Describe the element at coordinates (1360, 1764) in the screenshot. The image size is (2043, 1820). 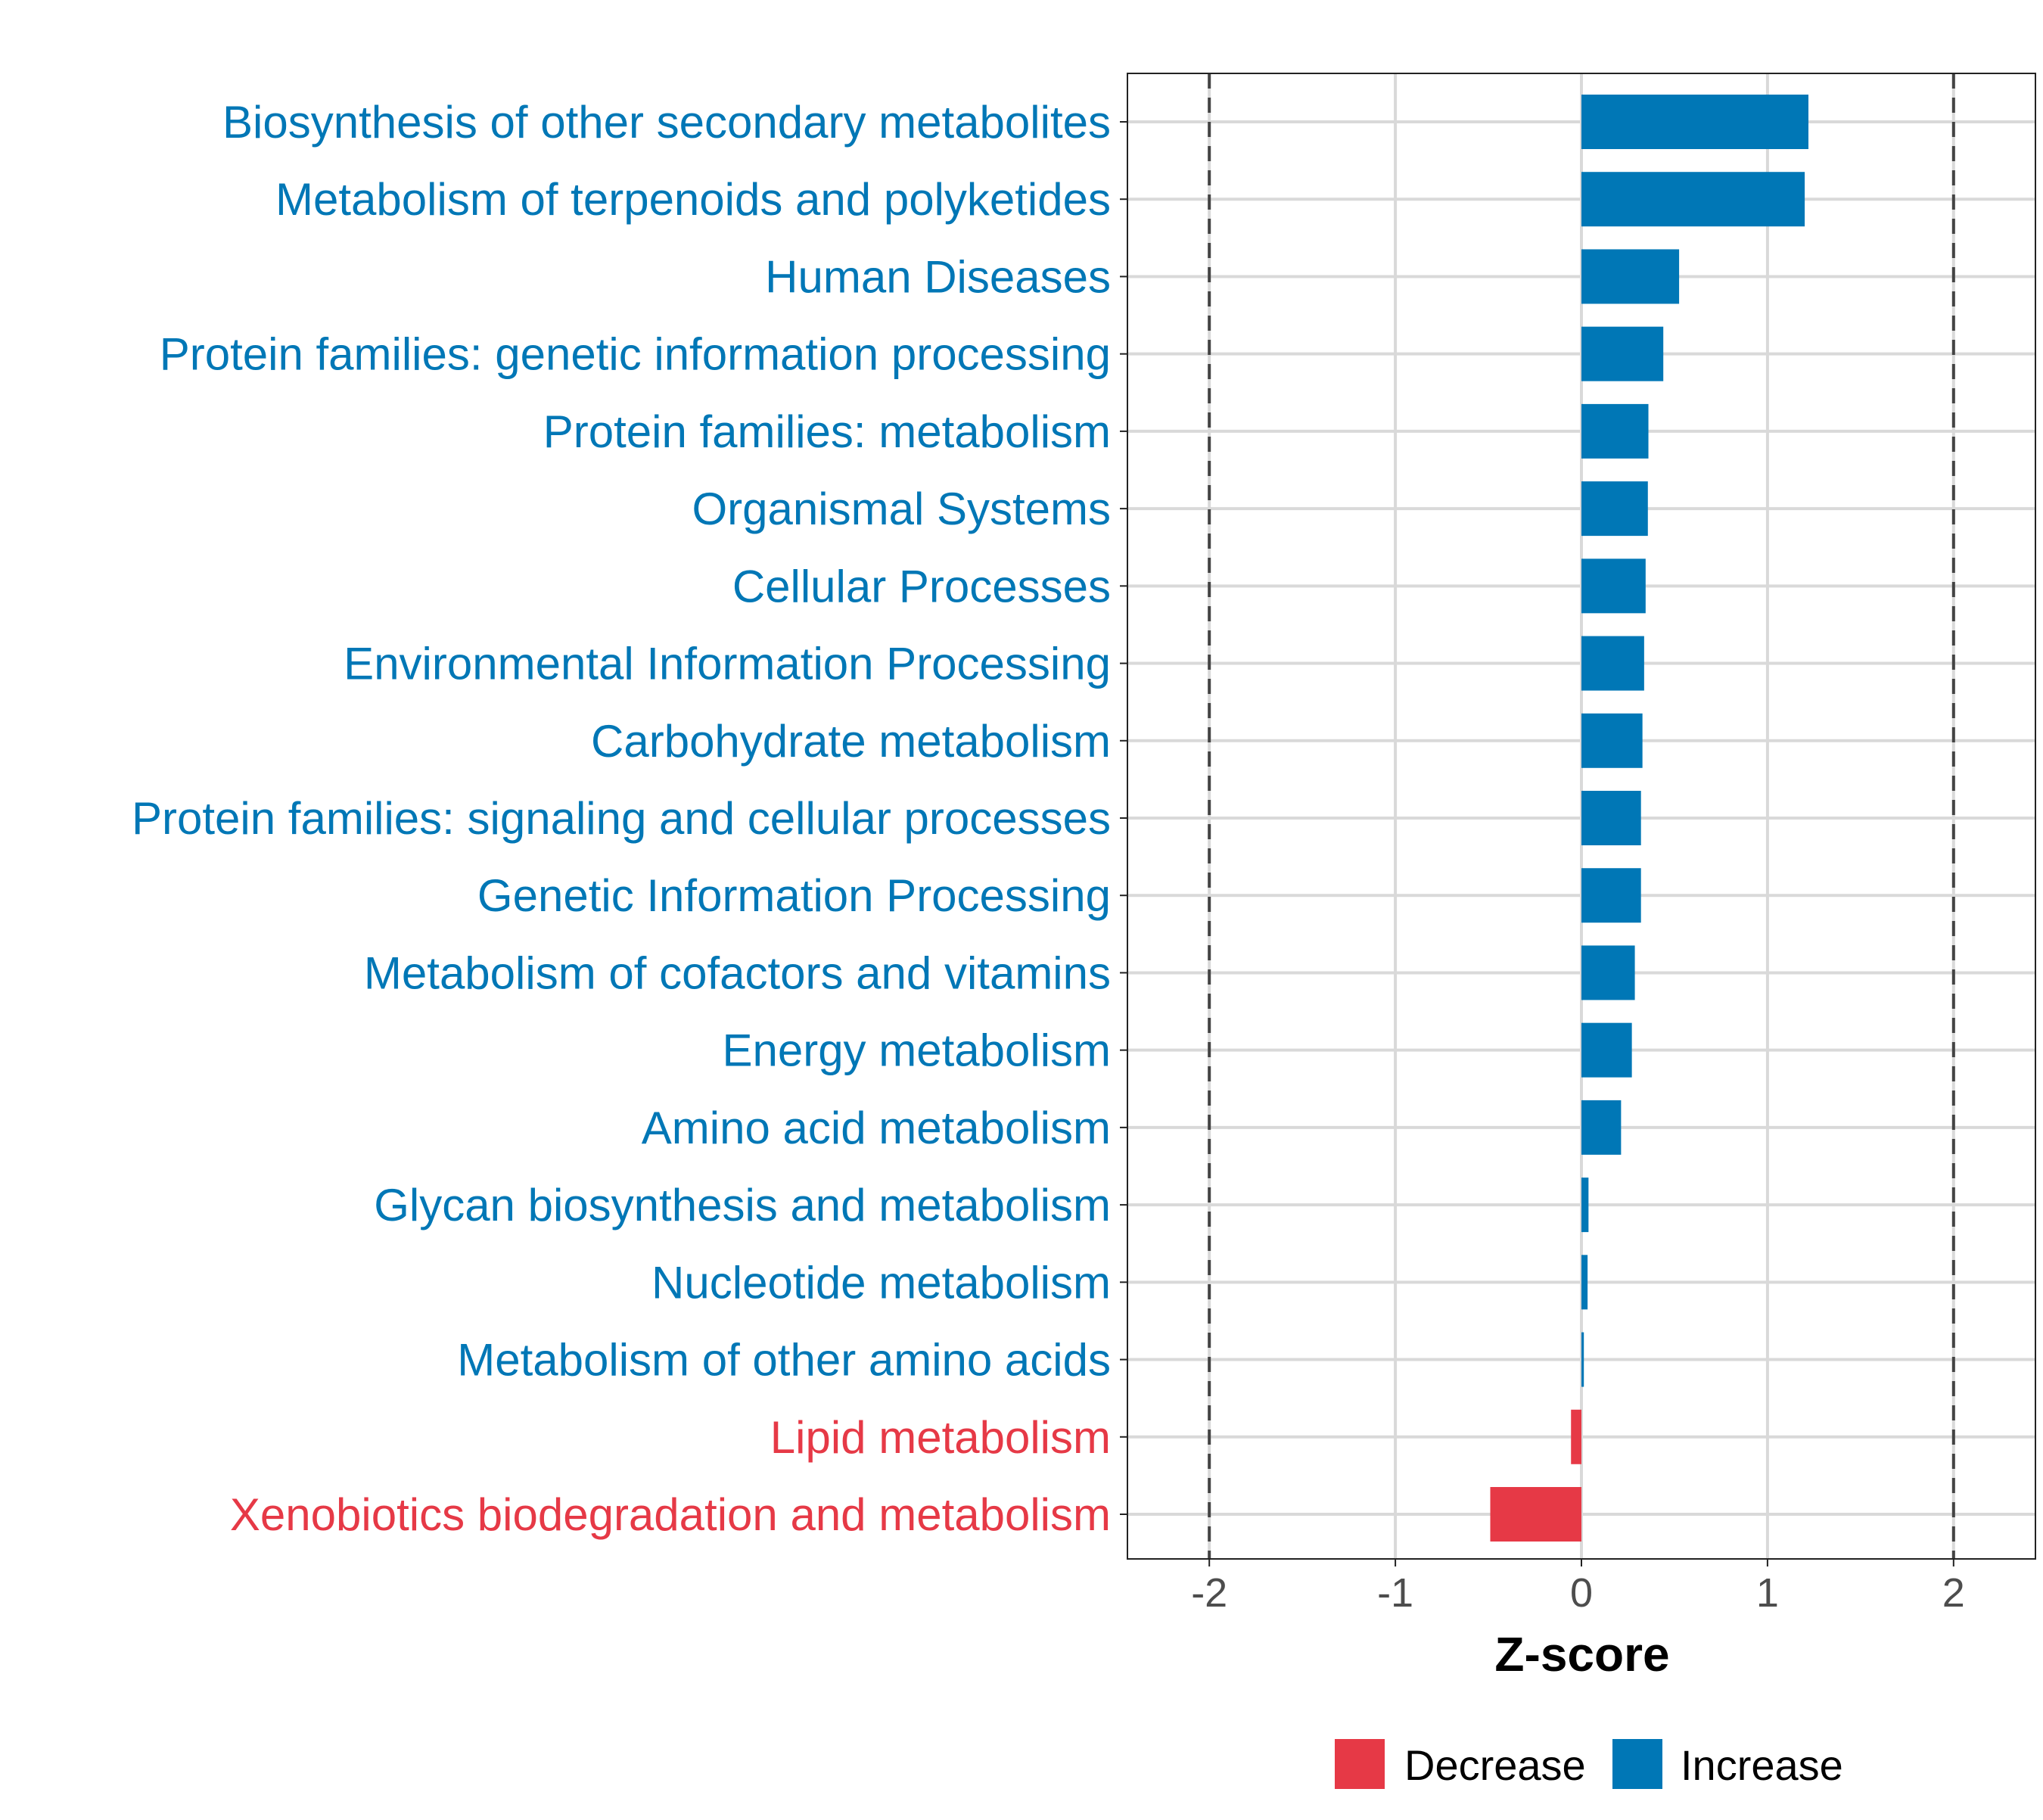
I see `legend-swatch-decrease` at that location.